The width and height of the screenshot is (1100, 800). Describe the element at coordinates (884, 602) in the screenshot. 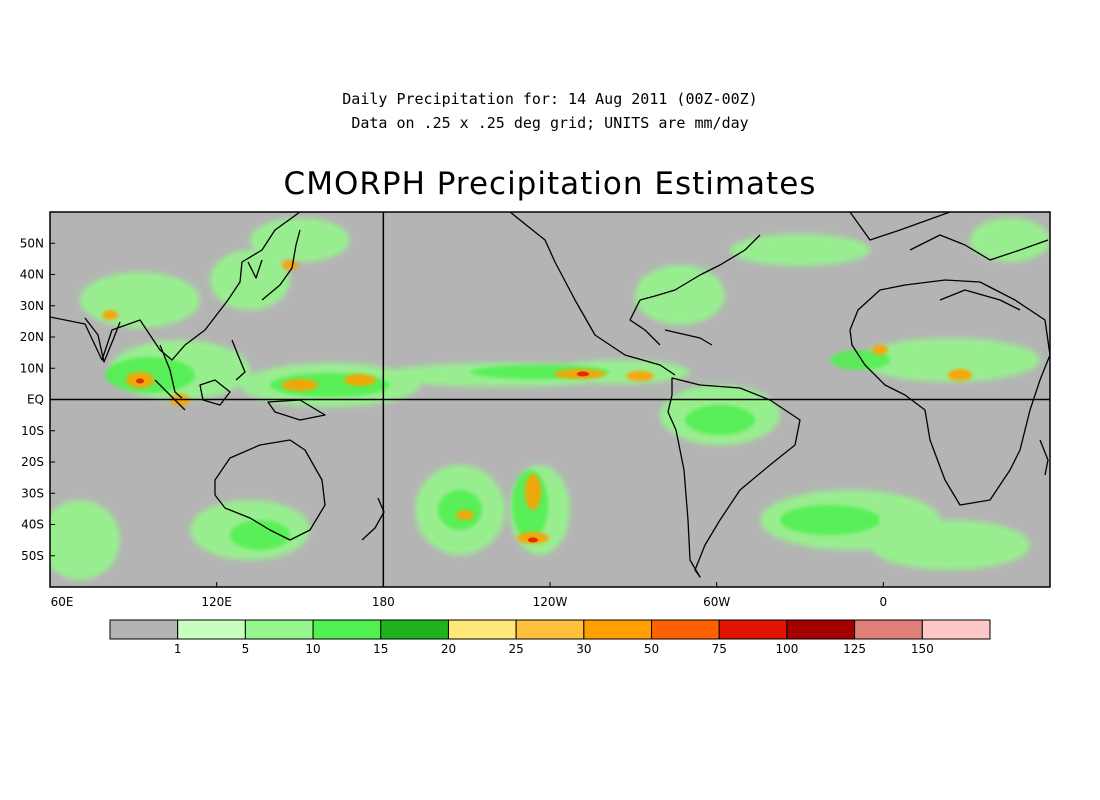

I see `lon-tick-label: 0` at that location.